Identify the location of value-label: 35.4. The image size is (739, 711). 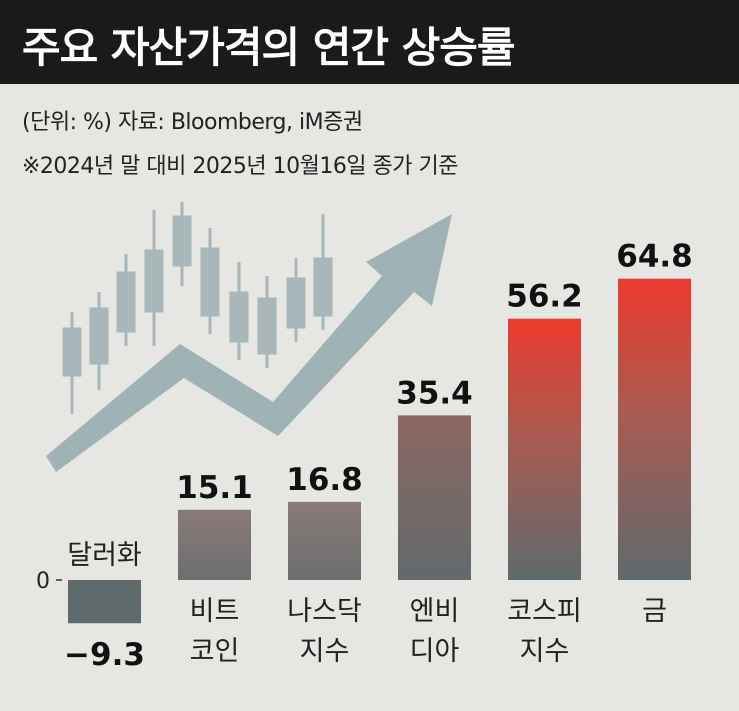
(434, 393).